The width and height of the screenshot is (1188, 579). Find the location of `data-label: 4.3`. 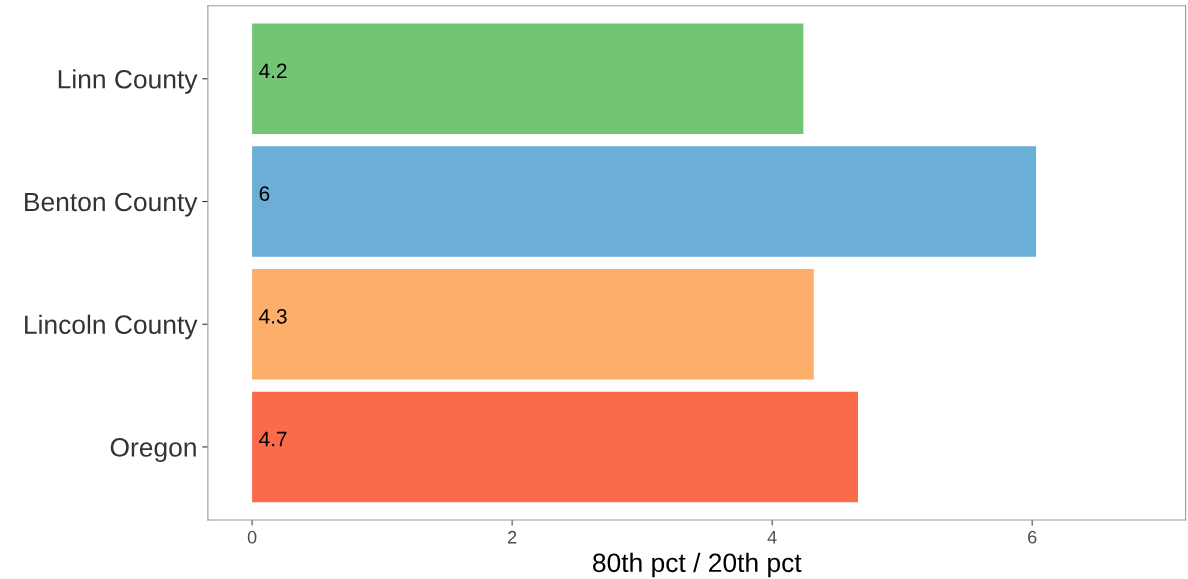

data-label: 4.3 is located at coordinates (273, 316).